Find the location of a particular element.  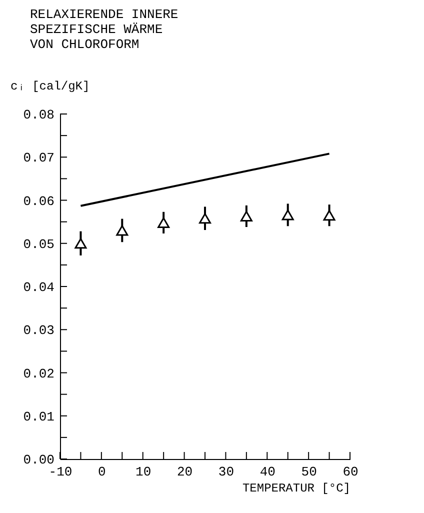

text: RELAXIERENDE INNERE is located at coordinates (104, 14).